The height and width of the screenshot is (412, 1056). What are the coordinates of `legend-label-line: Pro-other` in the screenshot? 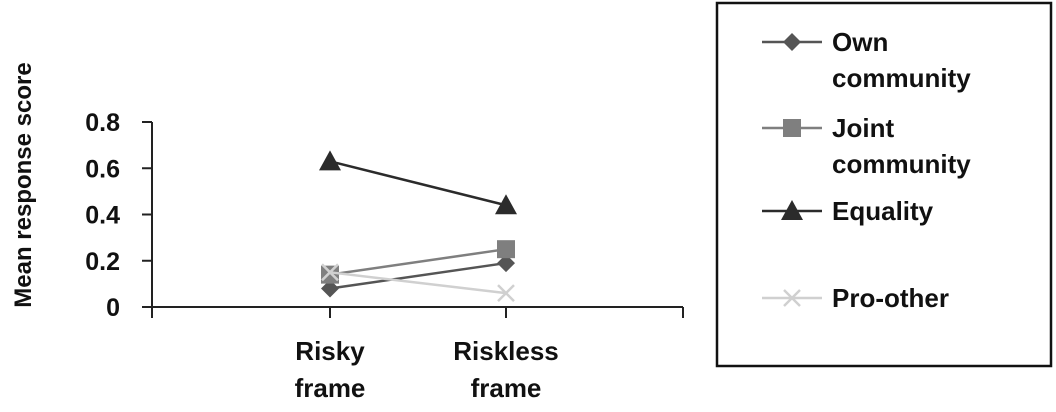 It's located at (890, 298).